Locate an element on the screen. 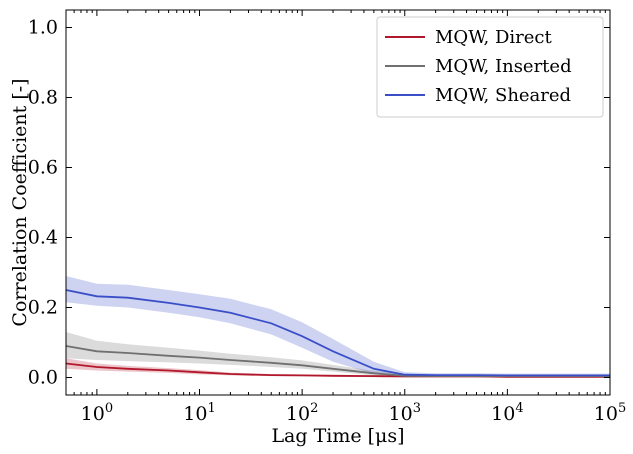 The image size is (633, 454). y-tick-label: 0.2 is located at coordinates (43, 308).